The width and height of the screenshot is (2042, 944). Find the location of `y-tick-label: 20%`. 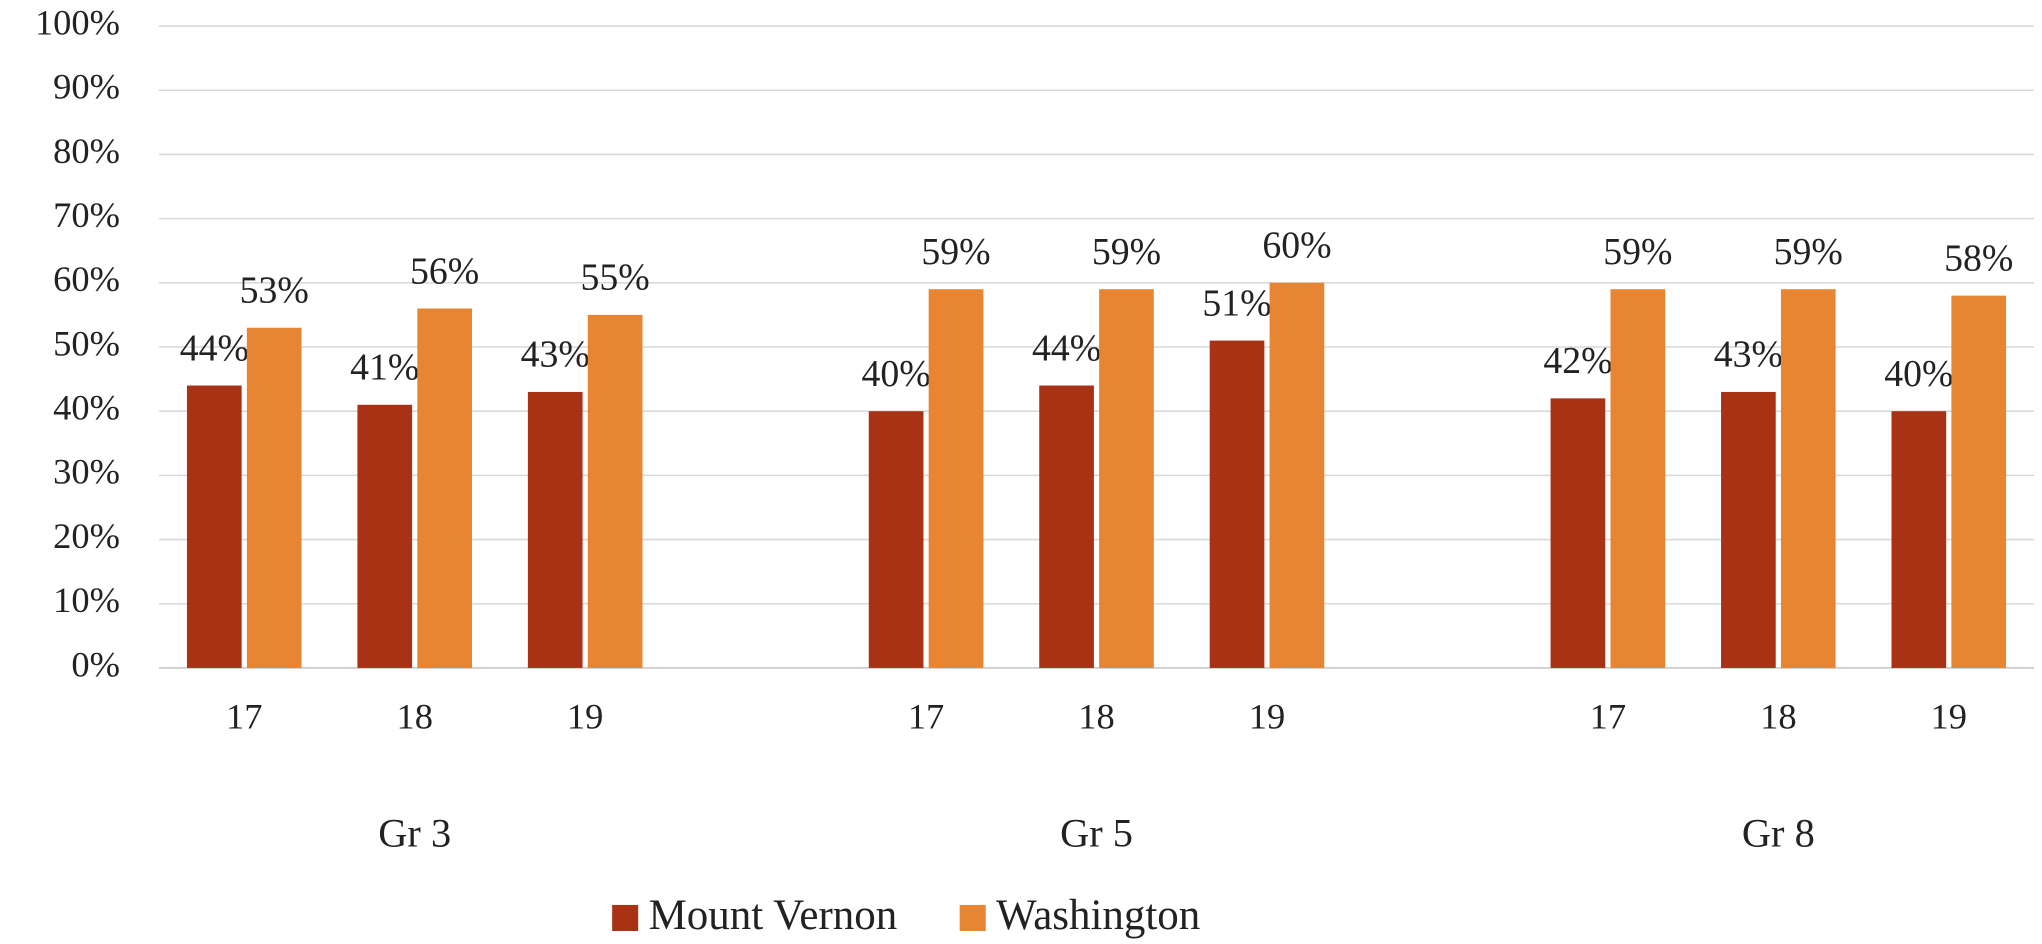

y-tick-label: 20% is located at coordinates (86, 536).